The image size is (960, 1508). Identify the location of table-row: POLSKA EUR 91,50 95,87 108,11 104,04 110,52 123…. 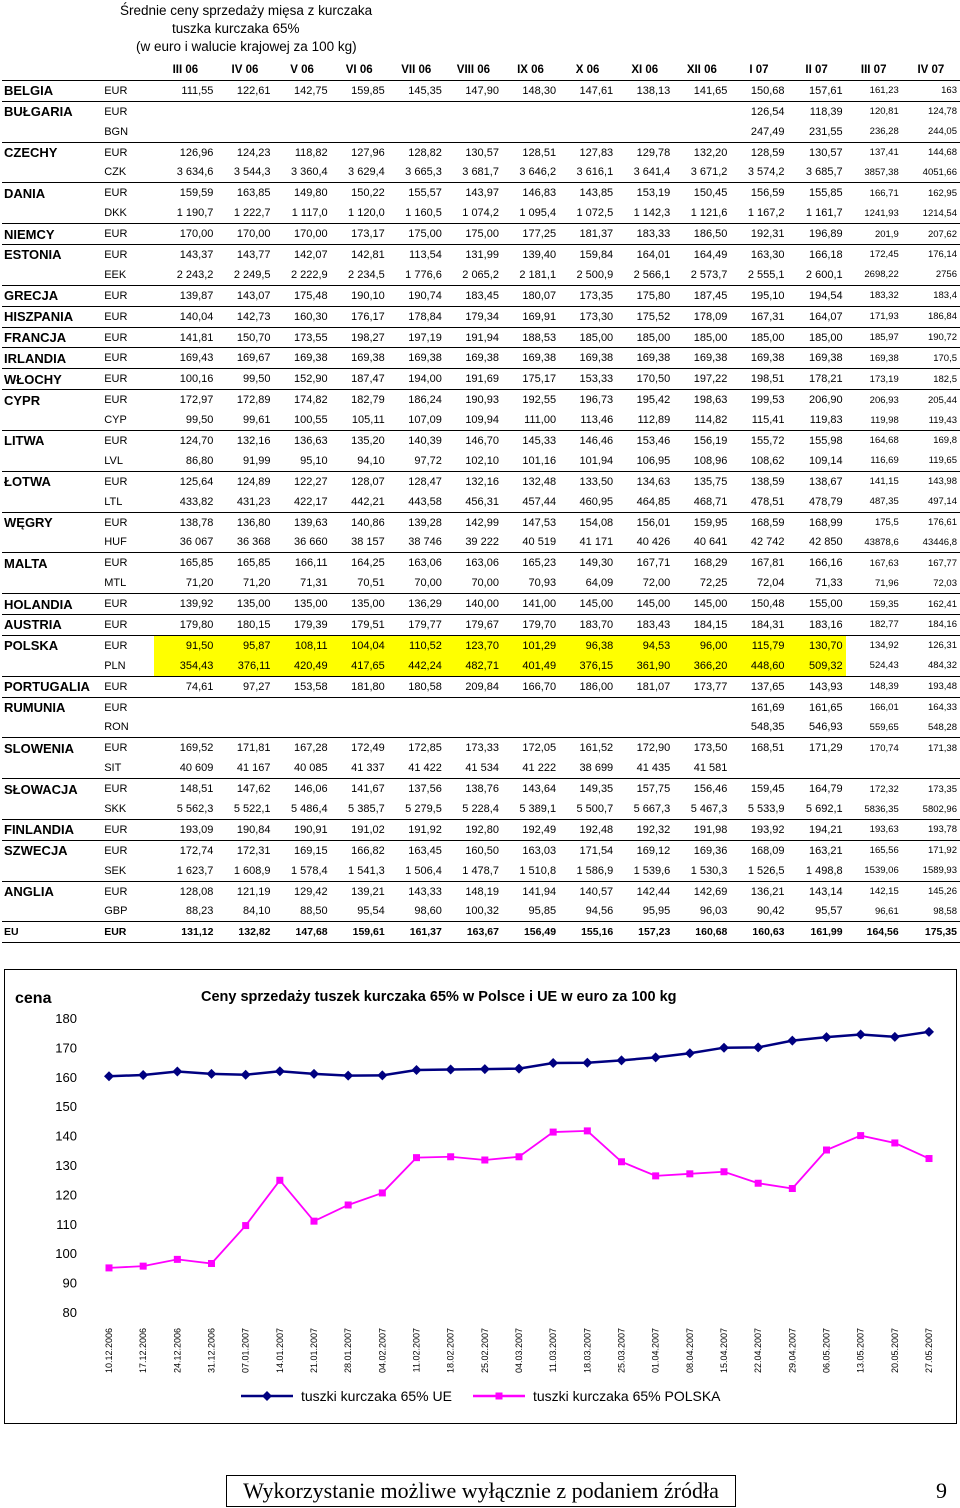
(481, 645).